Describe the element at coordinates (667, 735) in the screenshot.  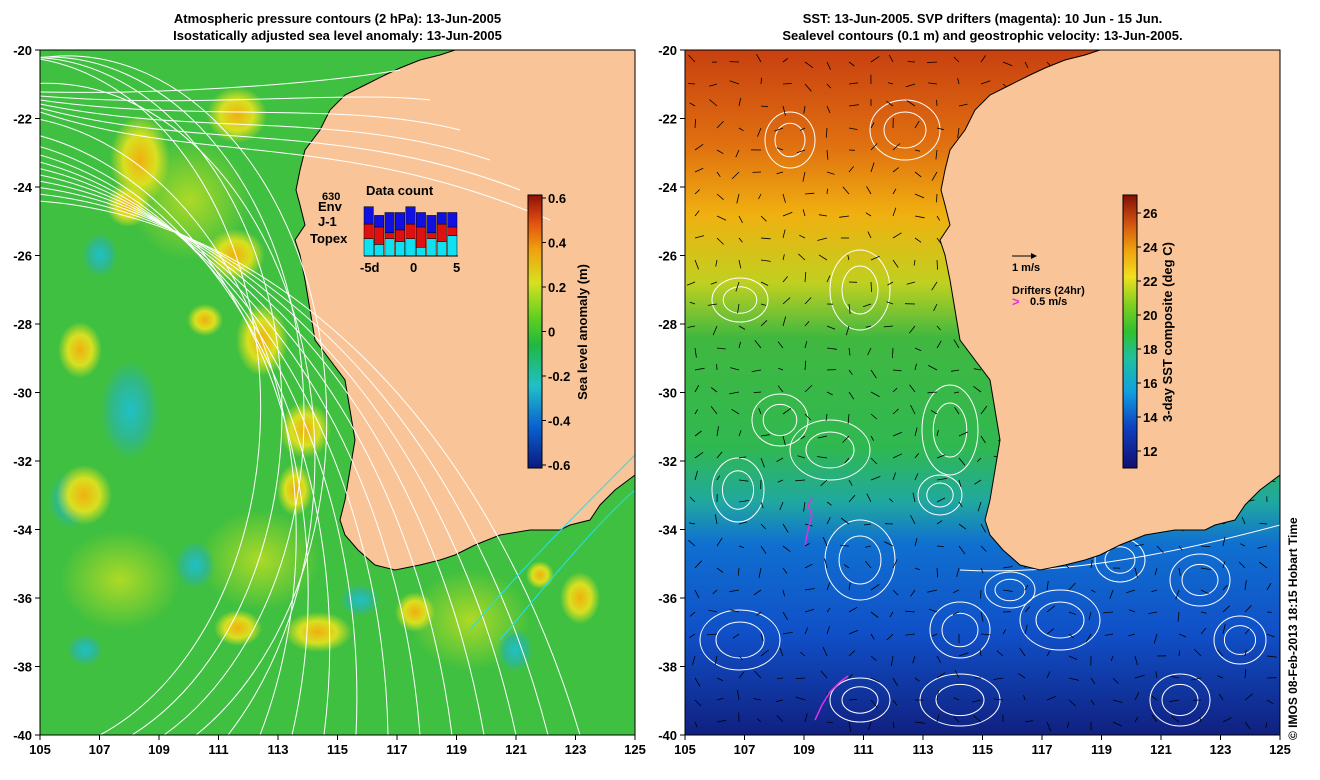
I see `right-lat-tick-label: -40` at that location.